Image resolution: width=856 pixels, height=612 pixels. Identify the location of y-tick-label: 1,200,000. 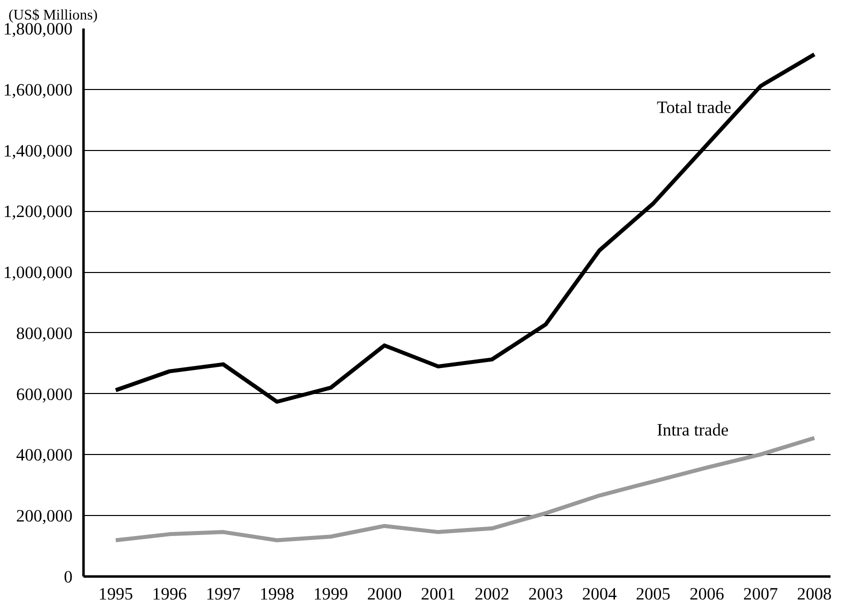
(37, 212).